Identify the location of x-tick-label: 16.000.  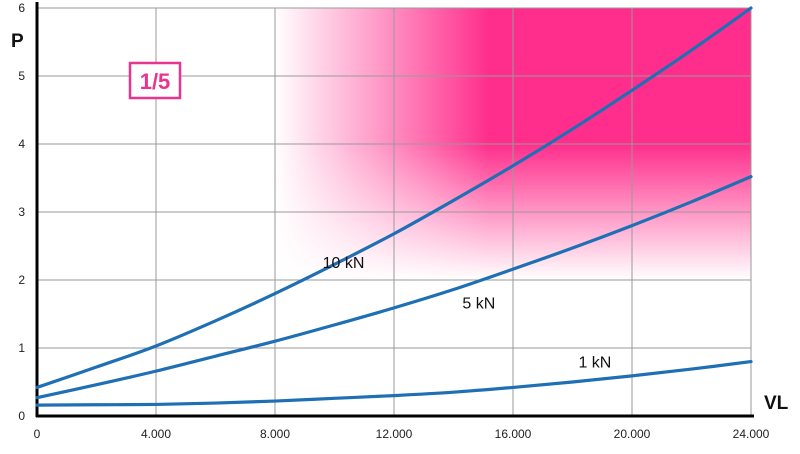
(513, 434).